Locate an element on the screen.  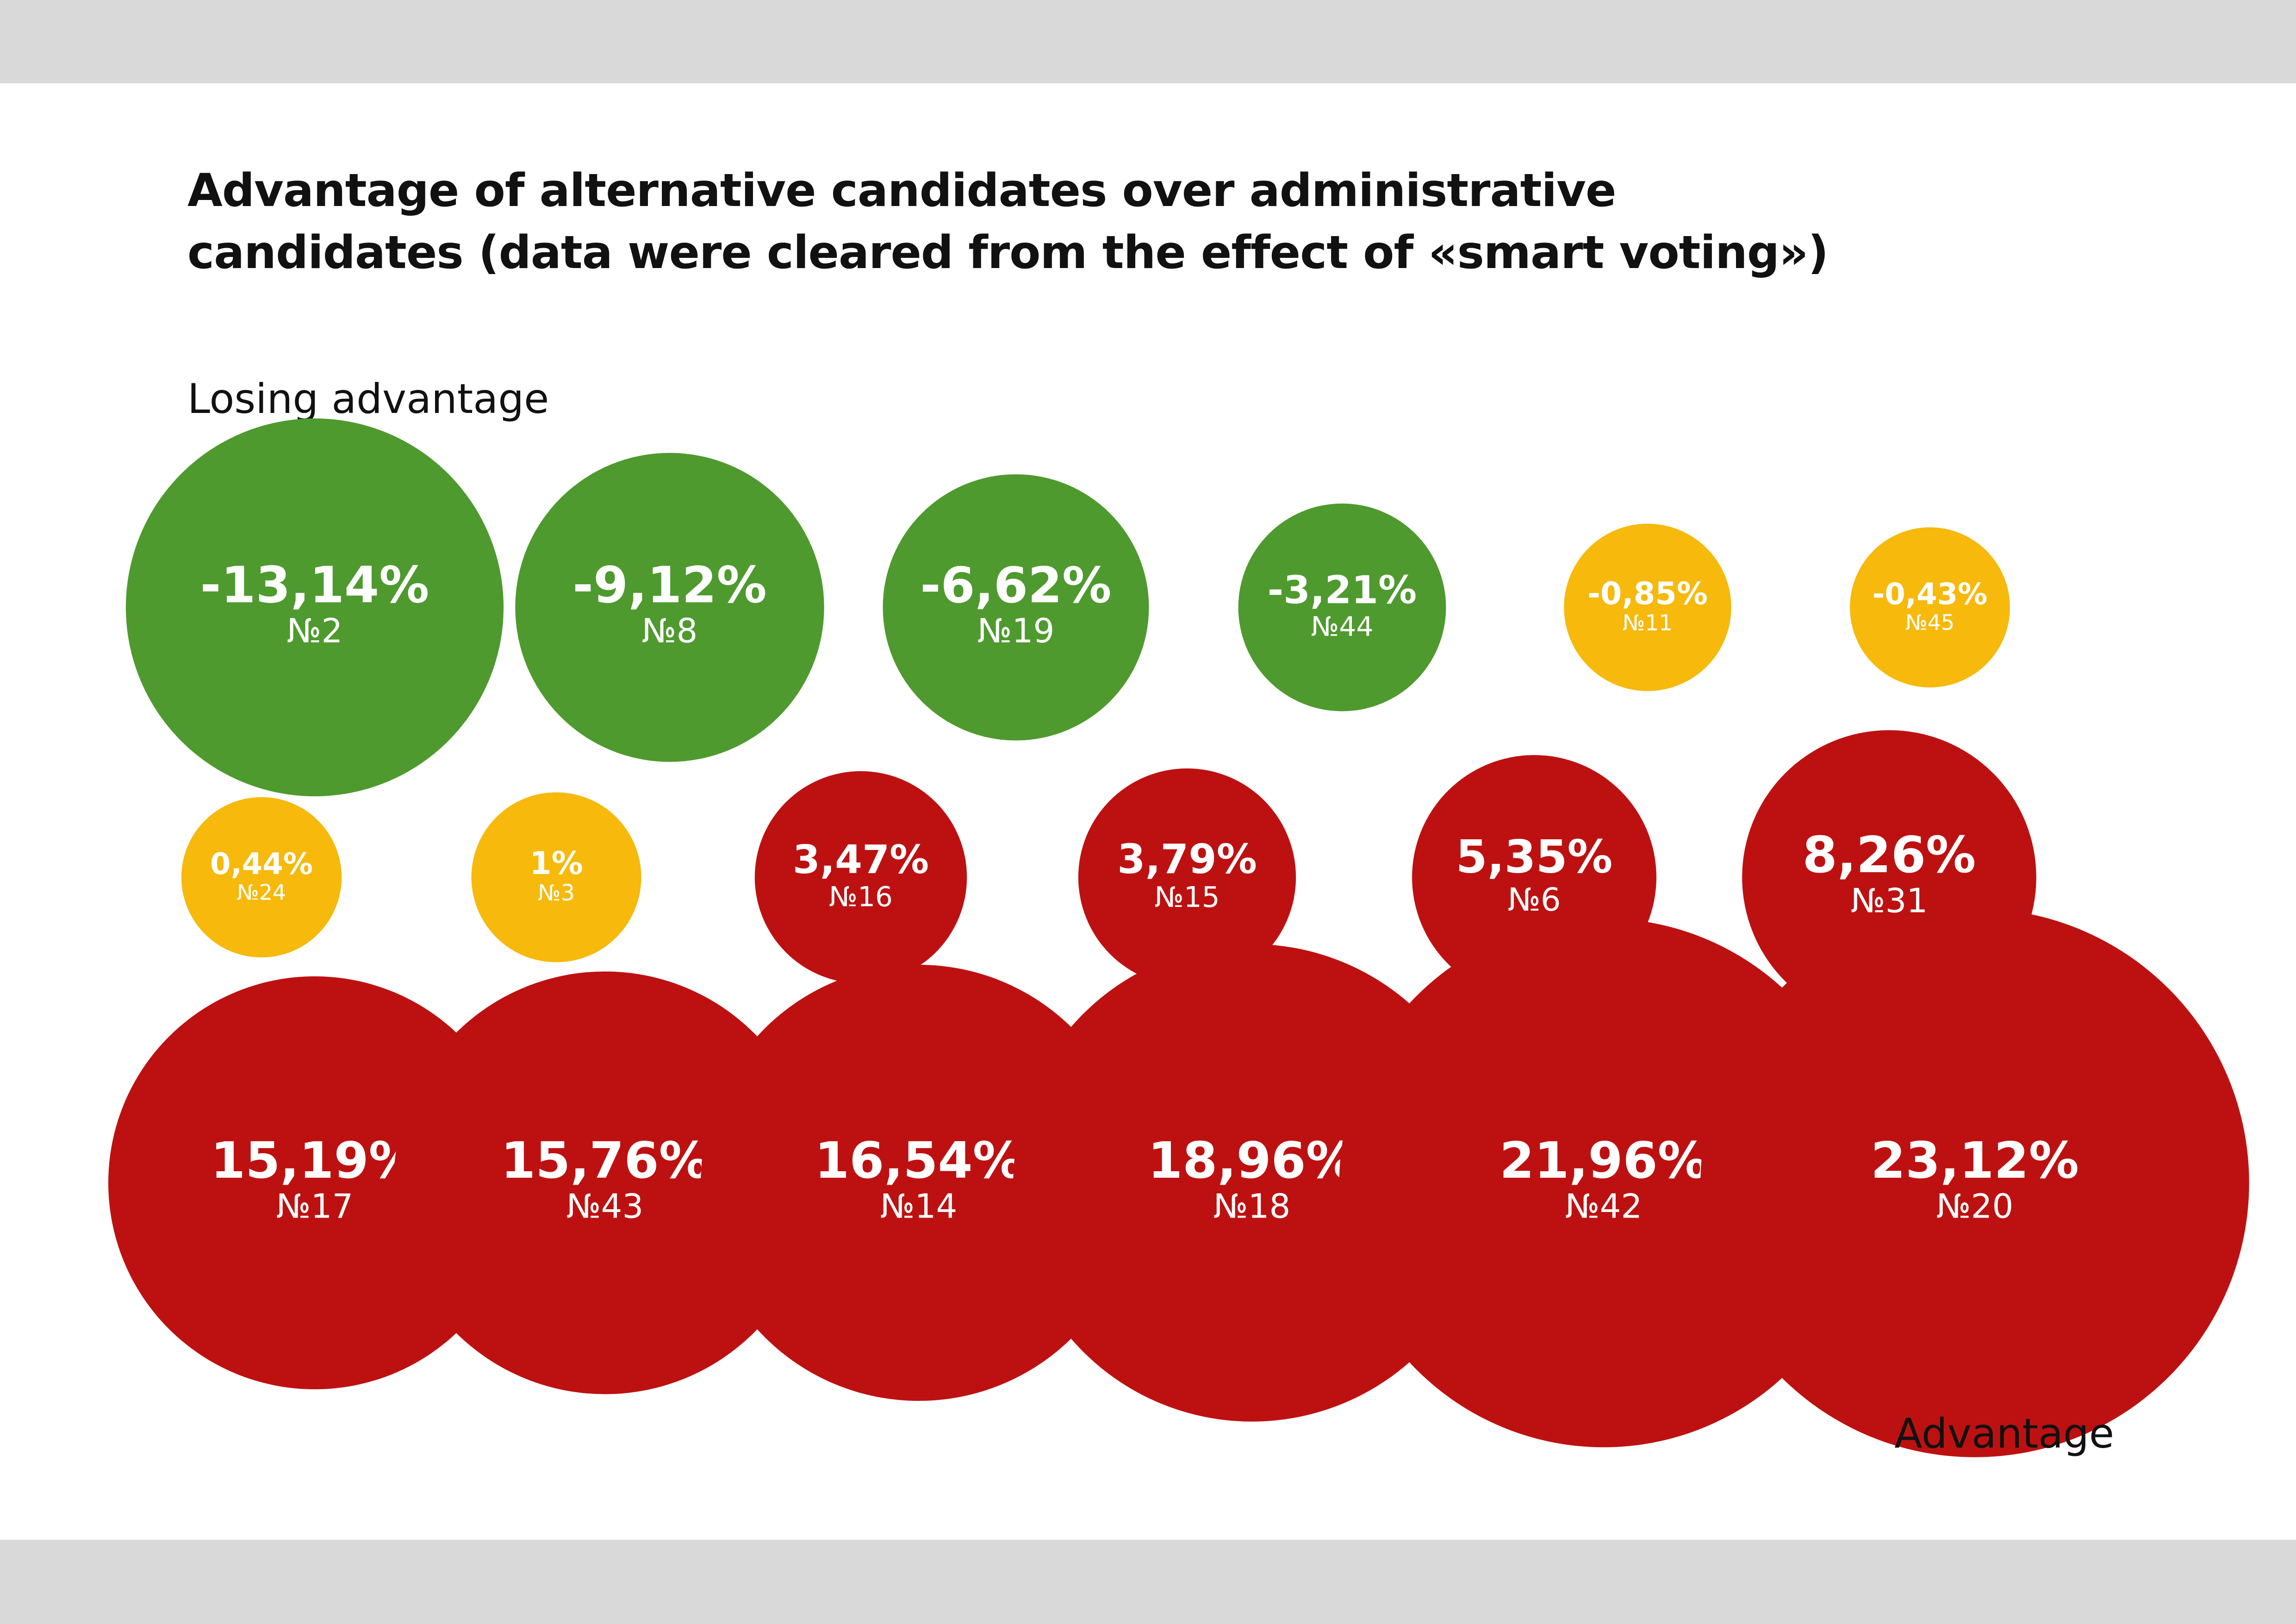
bubble-district-2: -13,14%№2 is located at coordinates (314, 607).